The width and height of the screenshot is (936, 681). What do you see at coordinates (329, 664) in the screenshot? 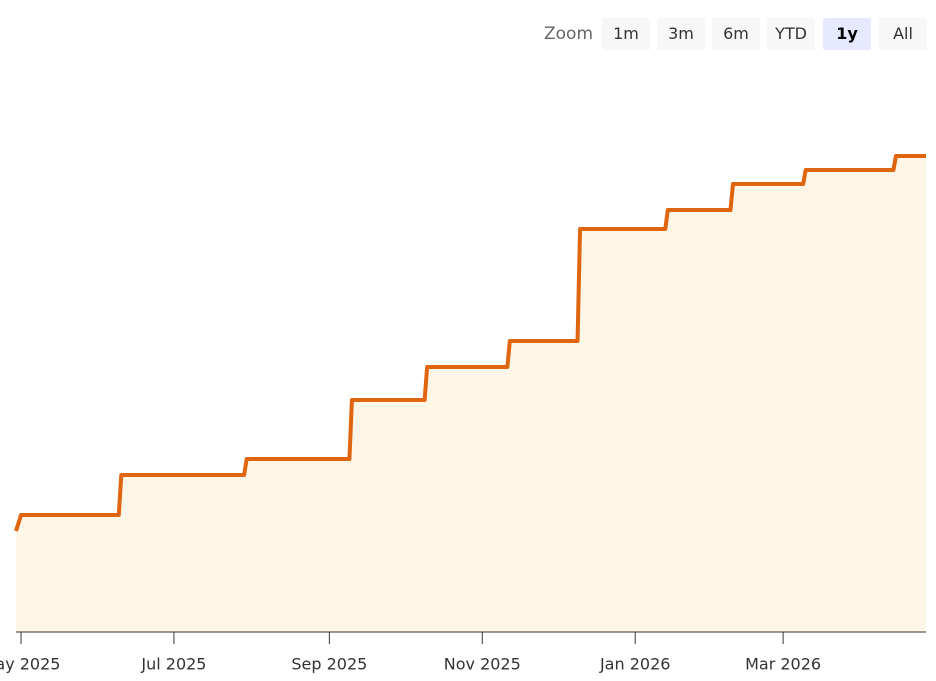
I see `x-tick-label: Sep 2025` at bounding box center [329, 664].